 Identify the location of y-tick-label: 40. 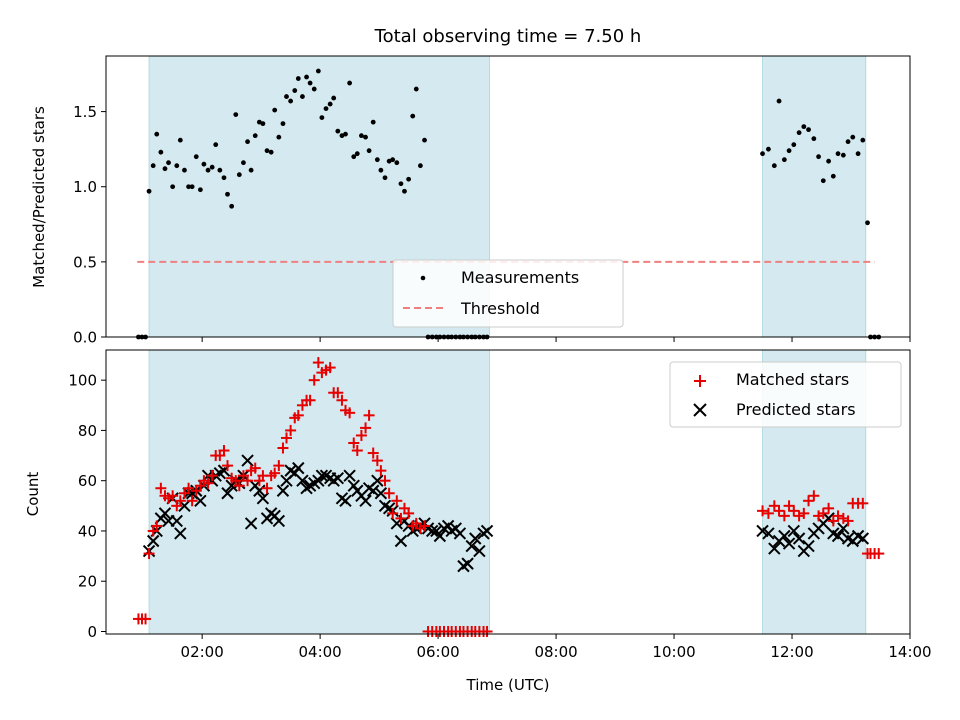
(87, 531).